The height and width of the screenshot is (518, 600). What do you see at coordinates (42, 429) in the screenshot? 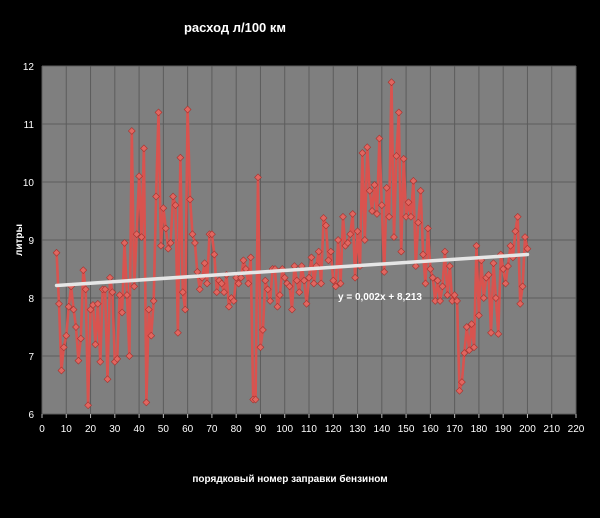
I see `x-tick-label: 0` at bounding box center [42, 429].